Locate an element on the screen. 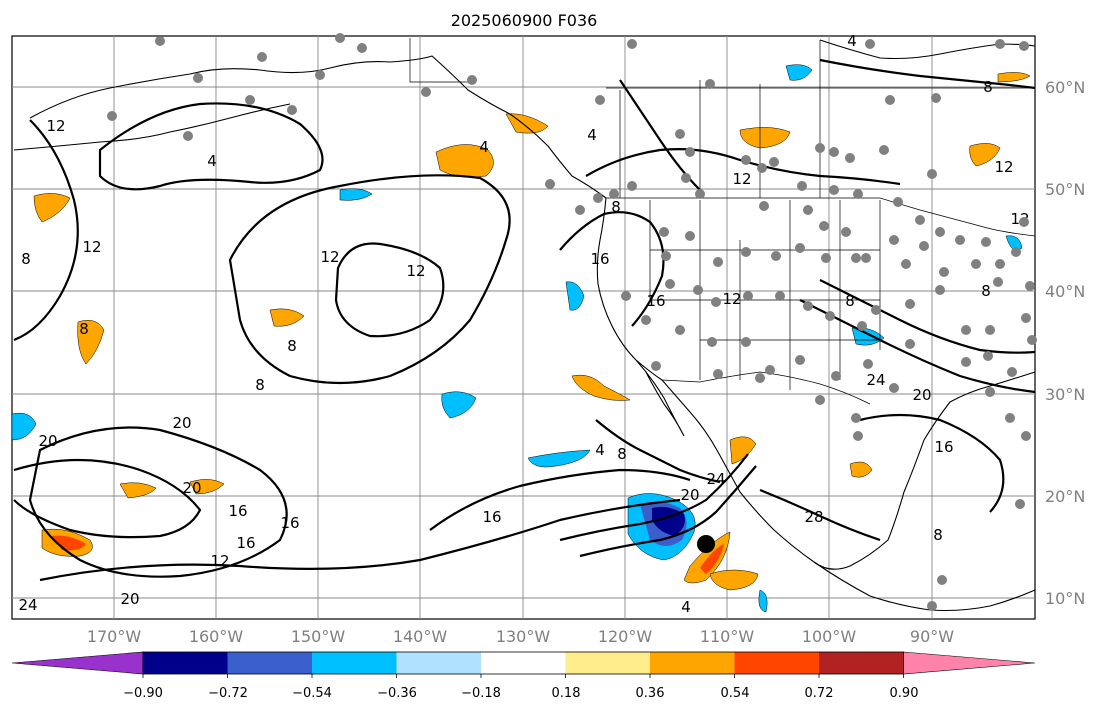 This screenshot has height=712, width=1105. contour-24-jet is located at coordinates (668, 511).